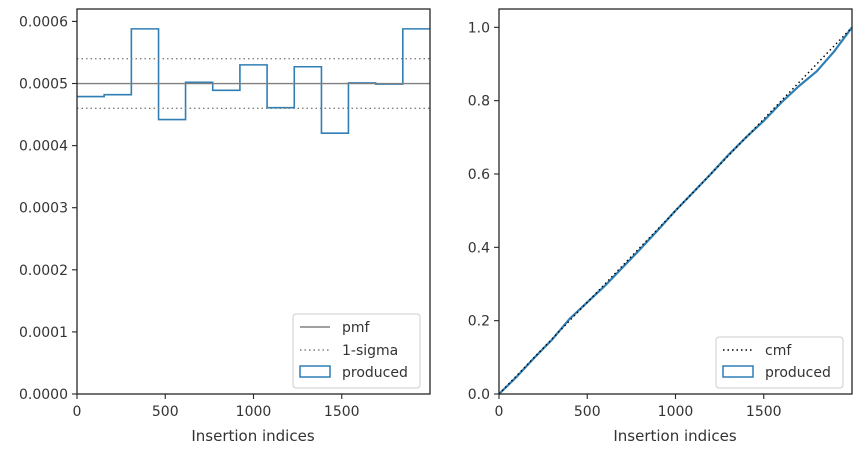 This screenshot has height=453, width=861. Describe the element at coordinates (77, 412) in the screenshot. I see `left-xtick-label-0: 0` at that location.